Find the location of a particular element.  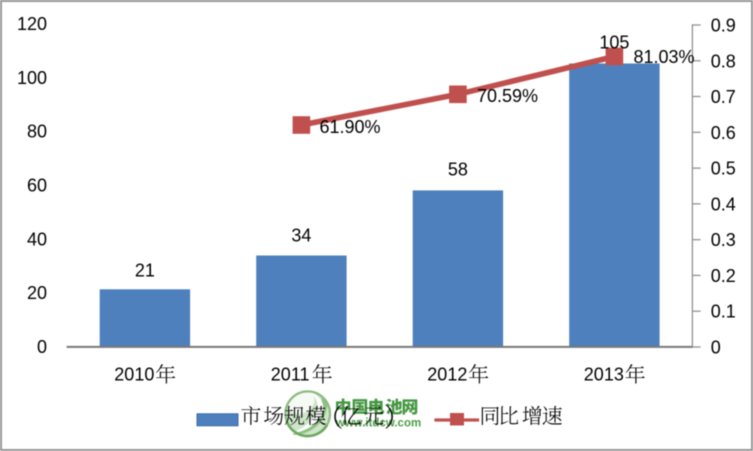

svg-text: 0.8 is located at coordinates (723, 61).